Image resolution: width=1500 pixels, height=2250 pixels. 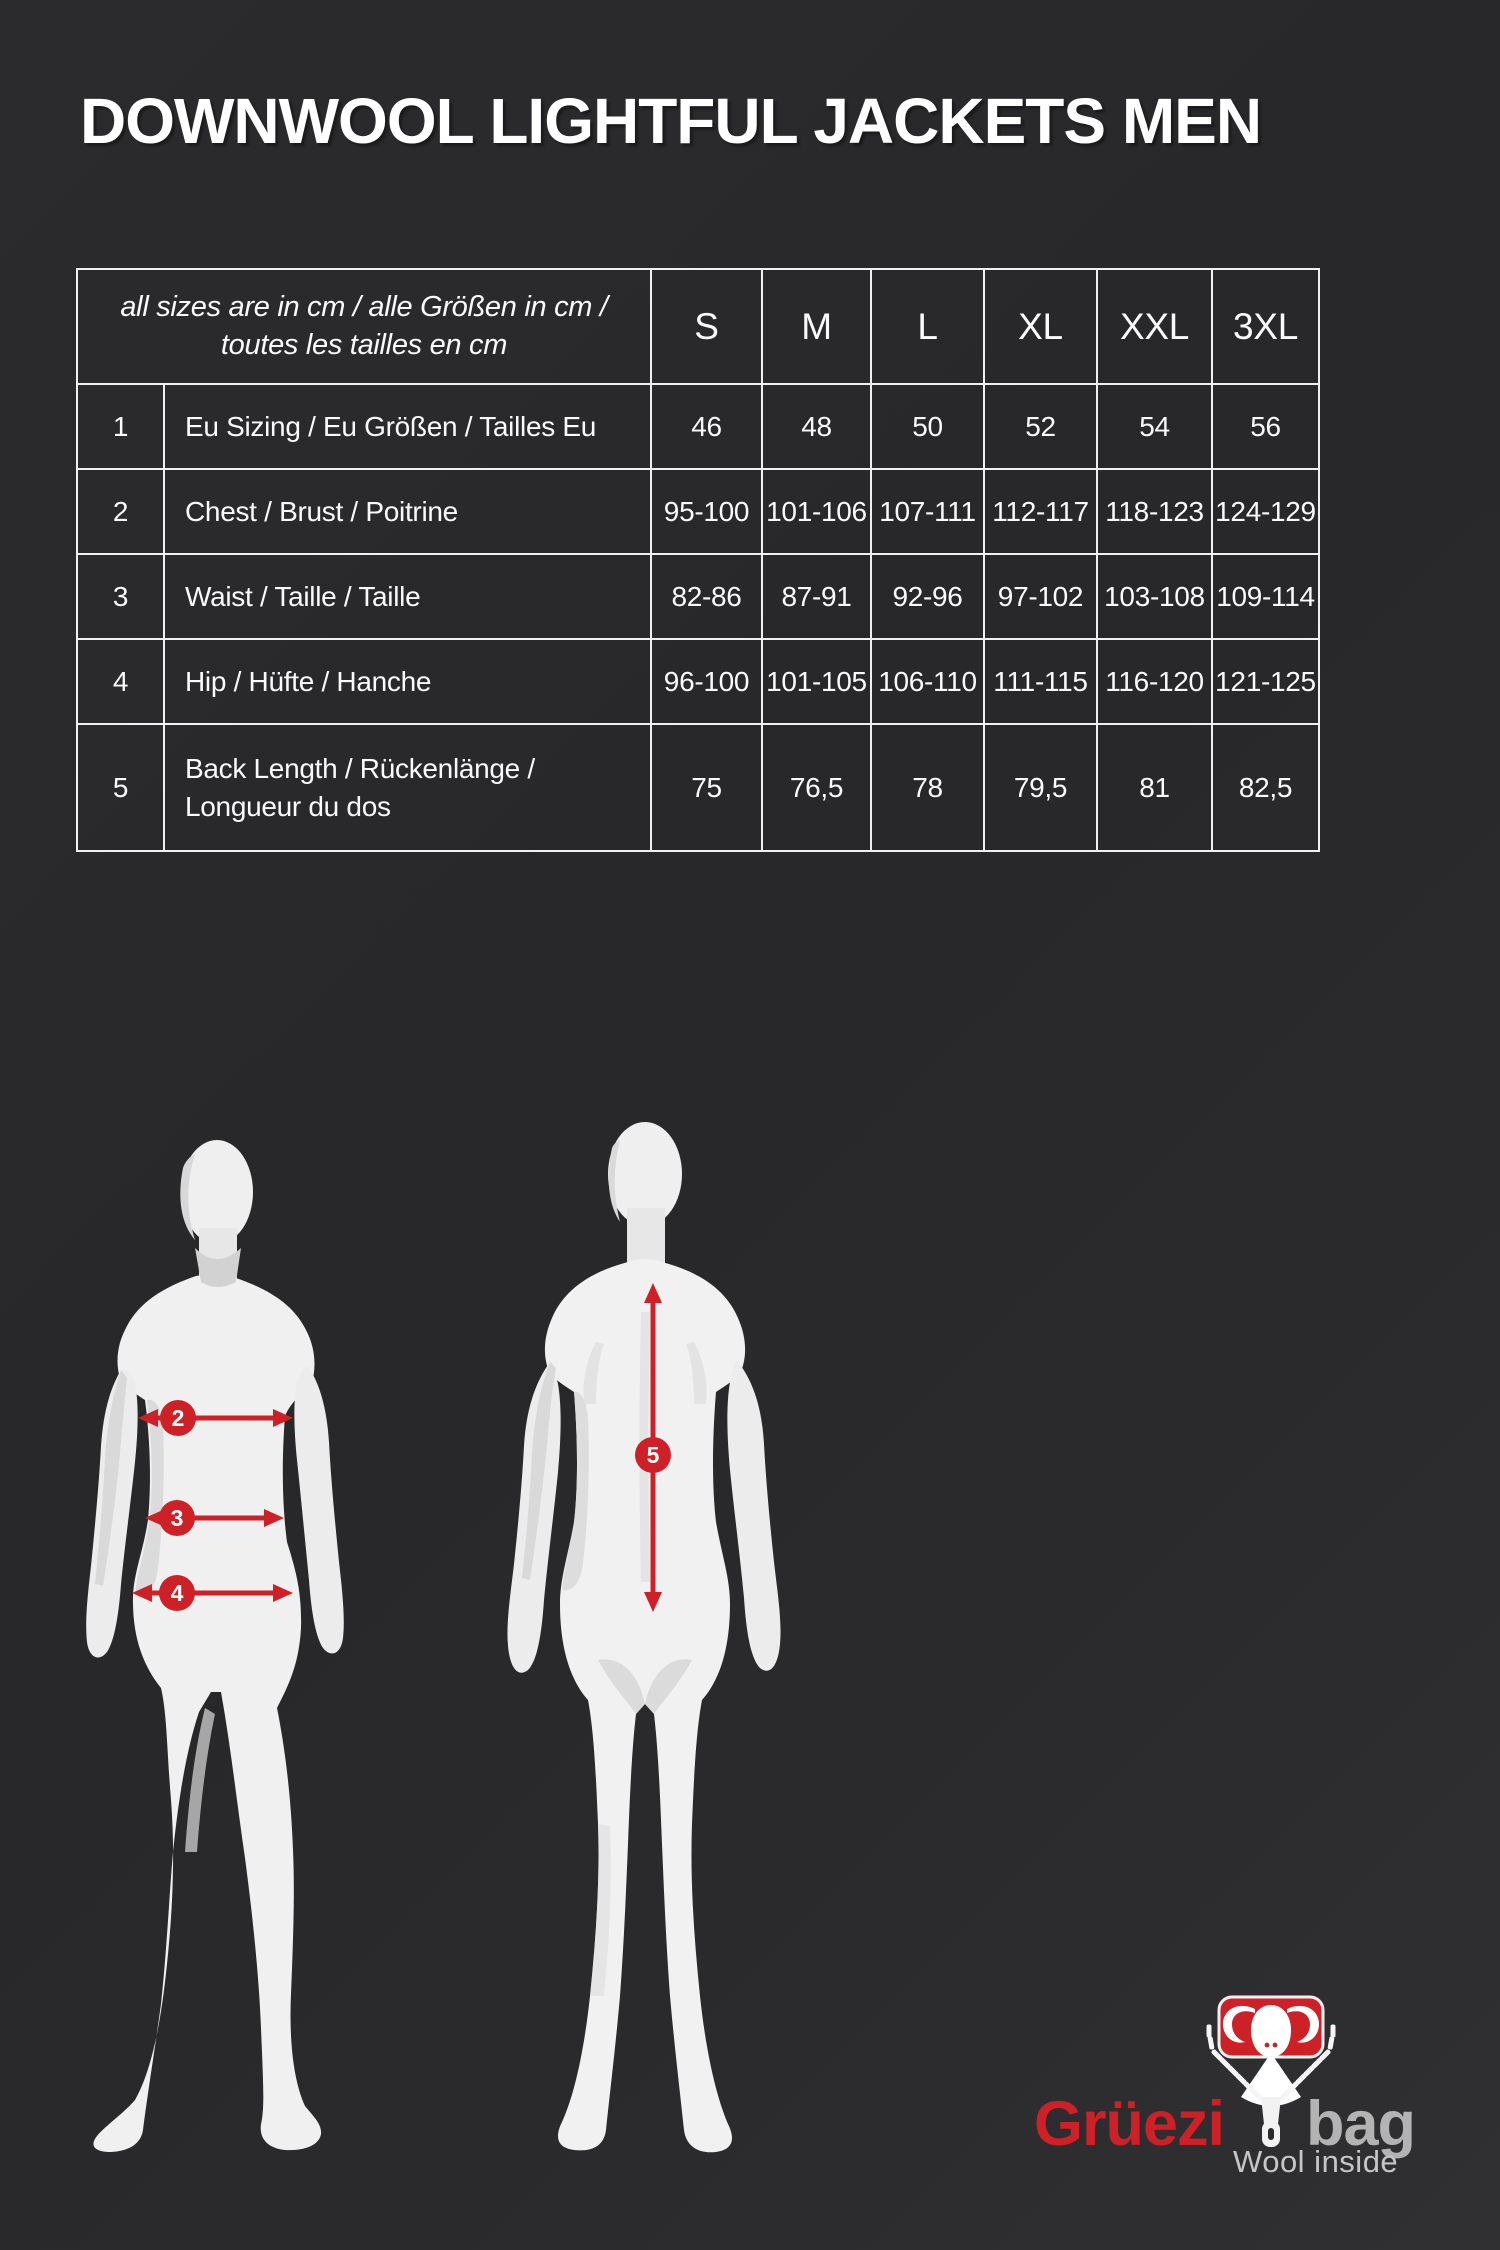 I want to click on marker-waist-badge: 3, so click(x=177, y=1518).